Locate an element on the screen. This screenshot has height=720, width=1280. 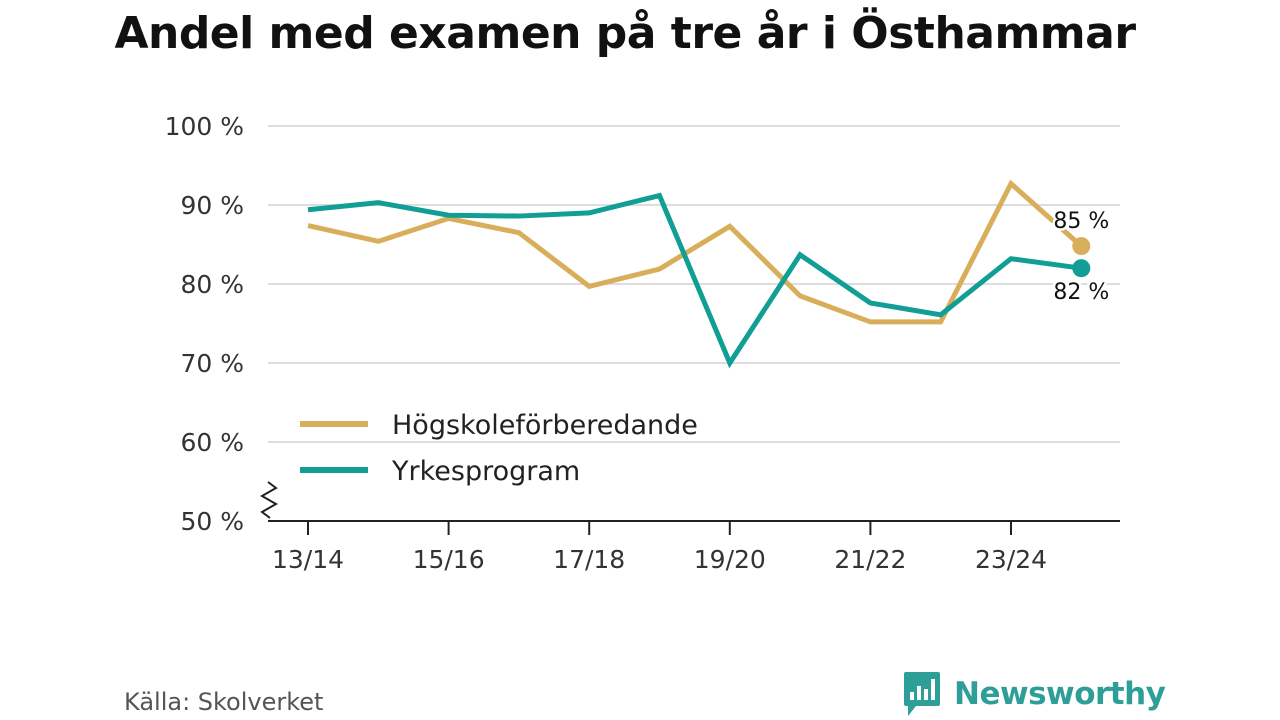
legend-label: Högskoleförberedande is located at coordinates (545, 425).